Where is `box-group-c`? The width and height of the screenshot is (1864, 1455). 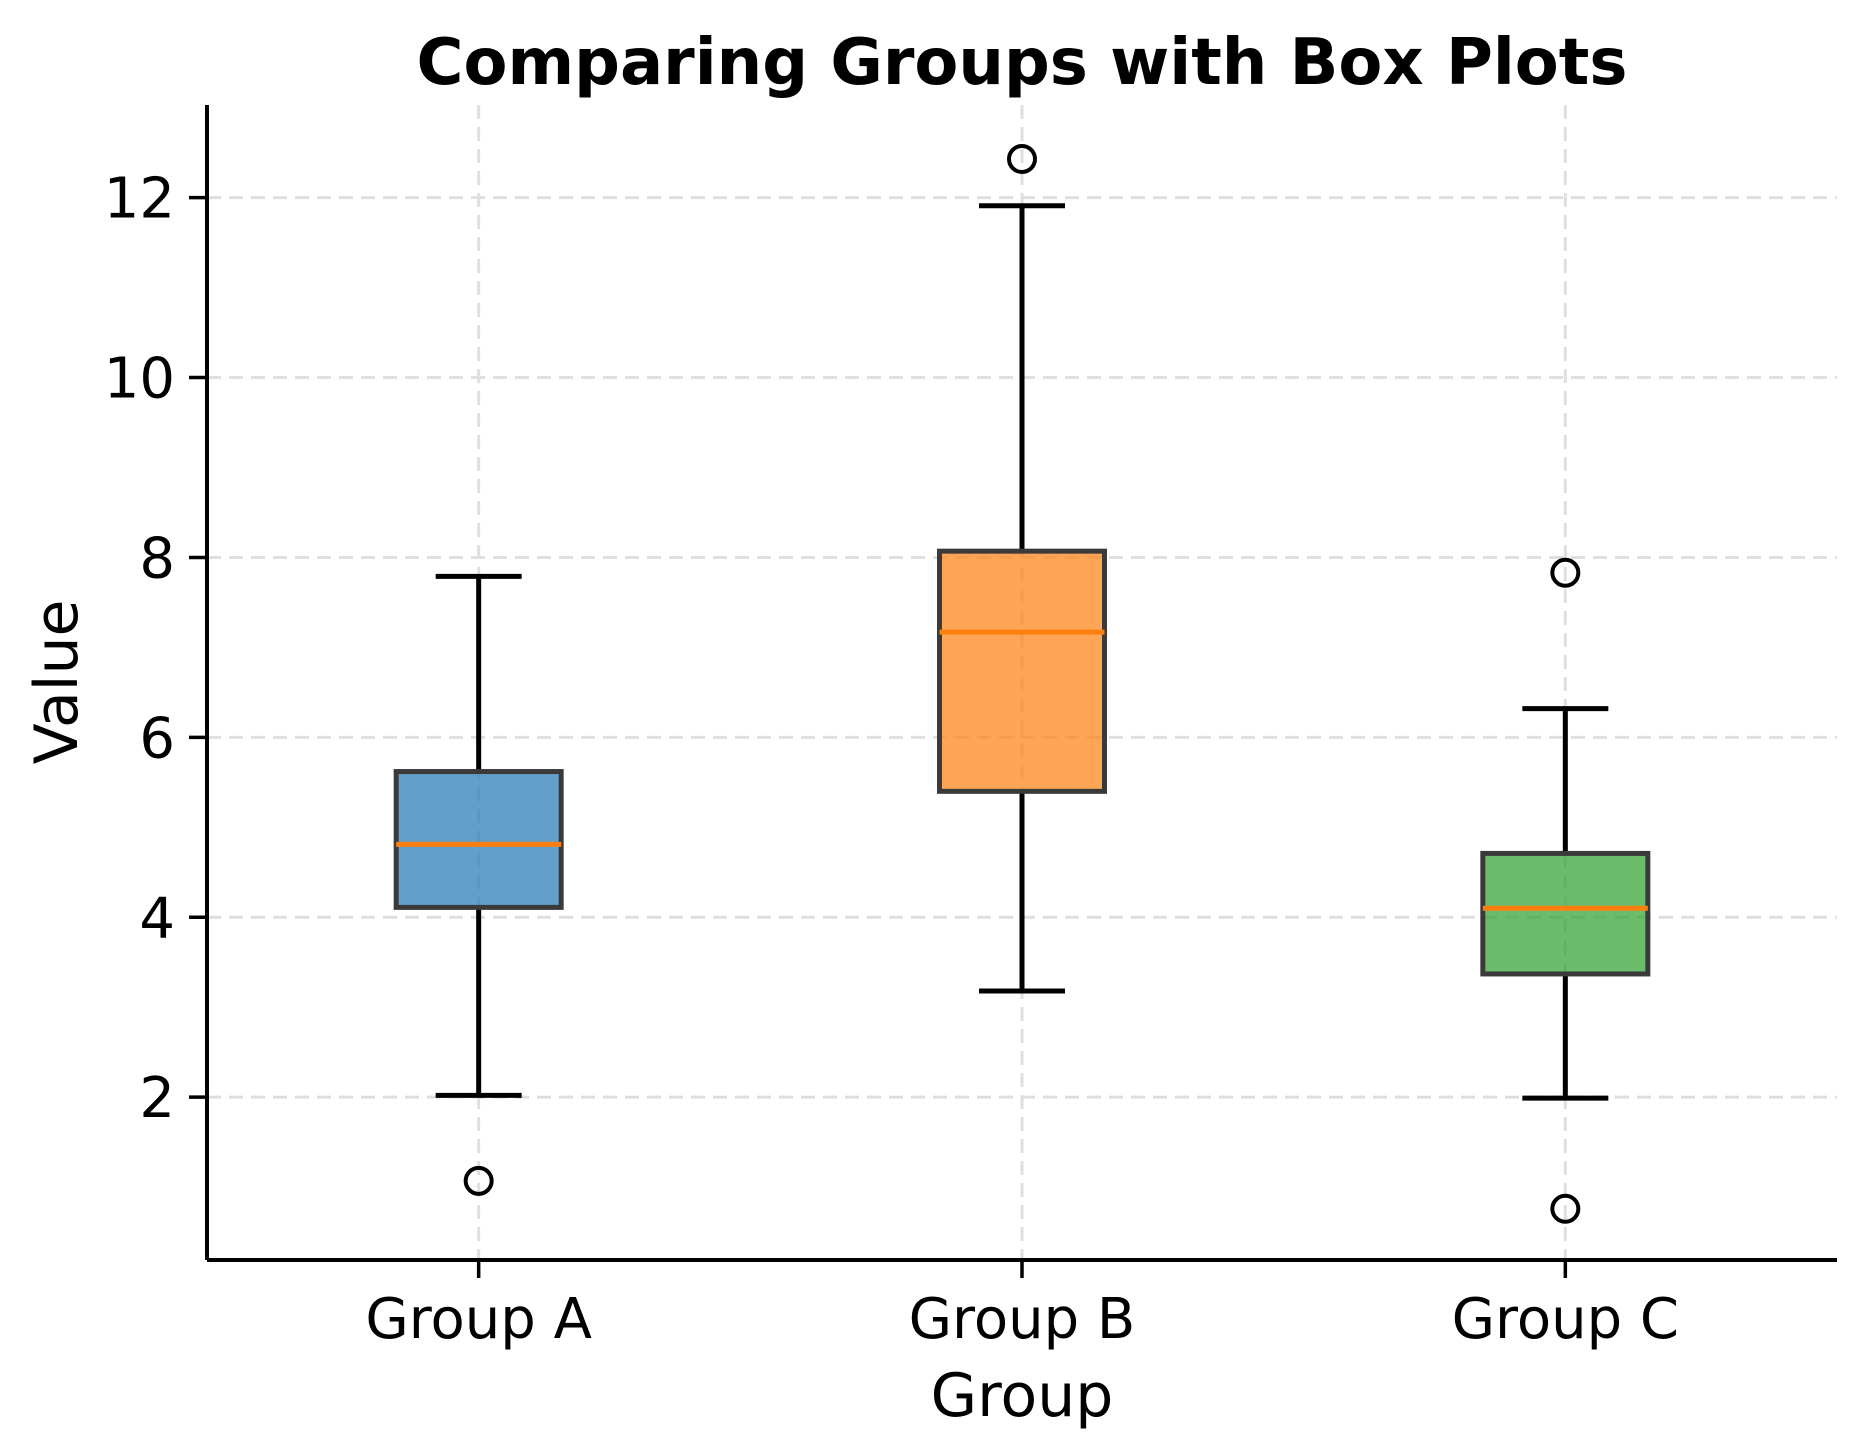
box-group-c is located at coordinates (1565, 913).